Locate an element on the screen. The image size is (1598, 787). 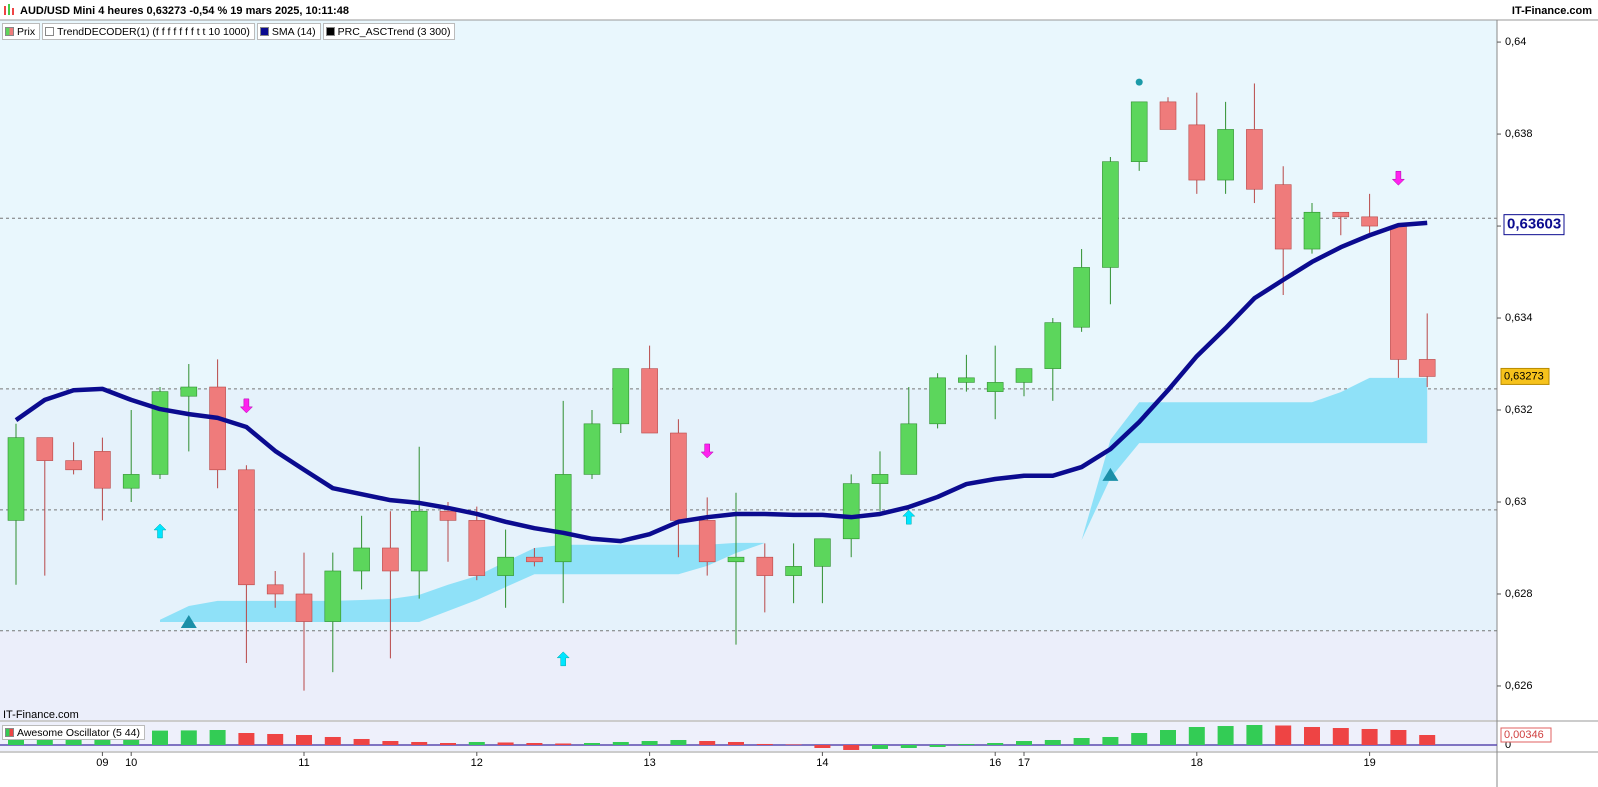
legend-label: Awesome Oscillator (5 44) is located at coordinates (78, 732).